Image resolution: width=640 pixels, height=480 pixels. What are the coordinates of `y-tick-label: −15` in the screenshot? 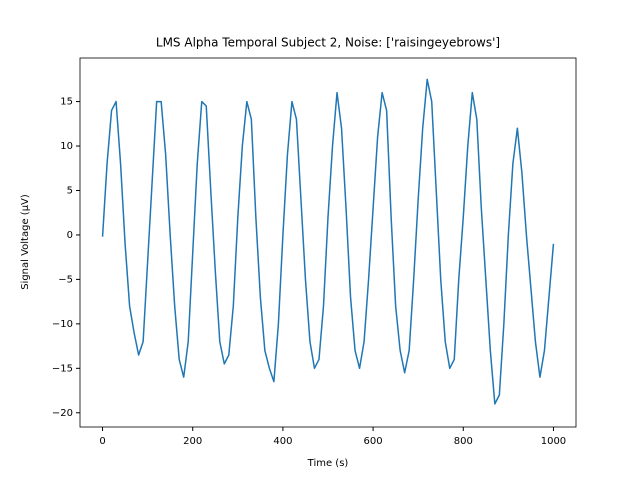 It's located at (62, 368).